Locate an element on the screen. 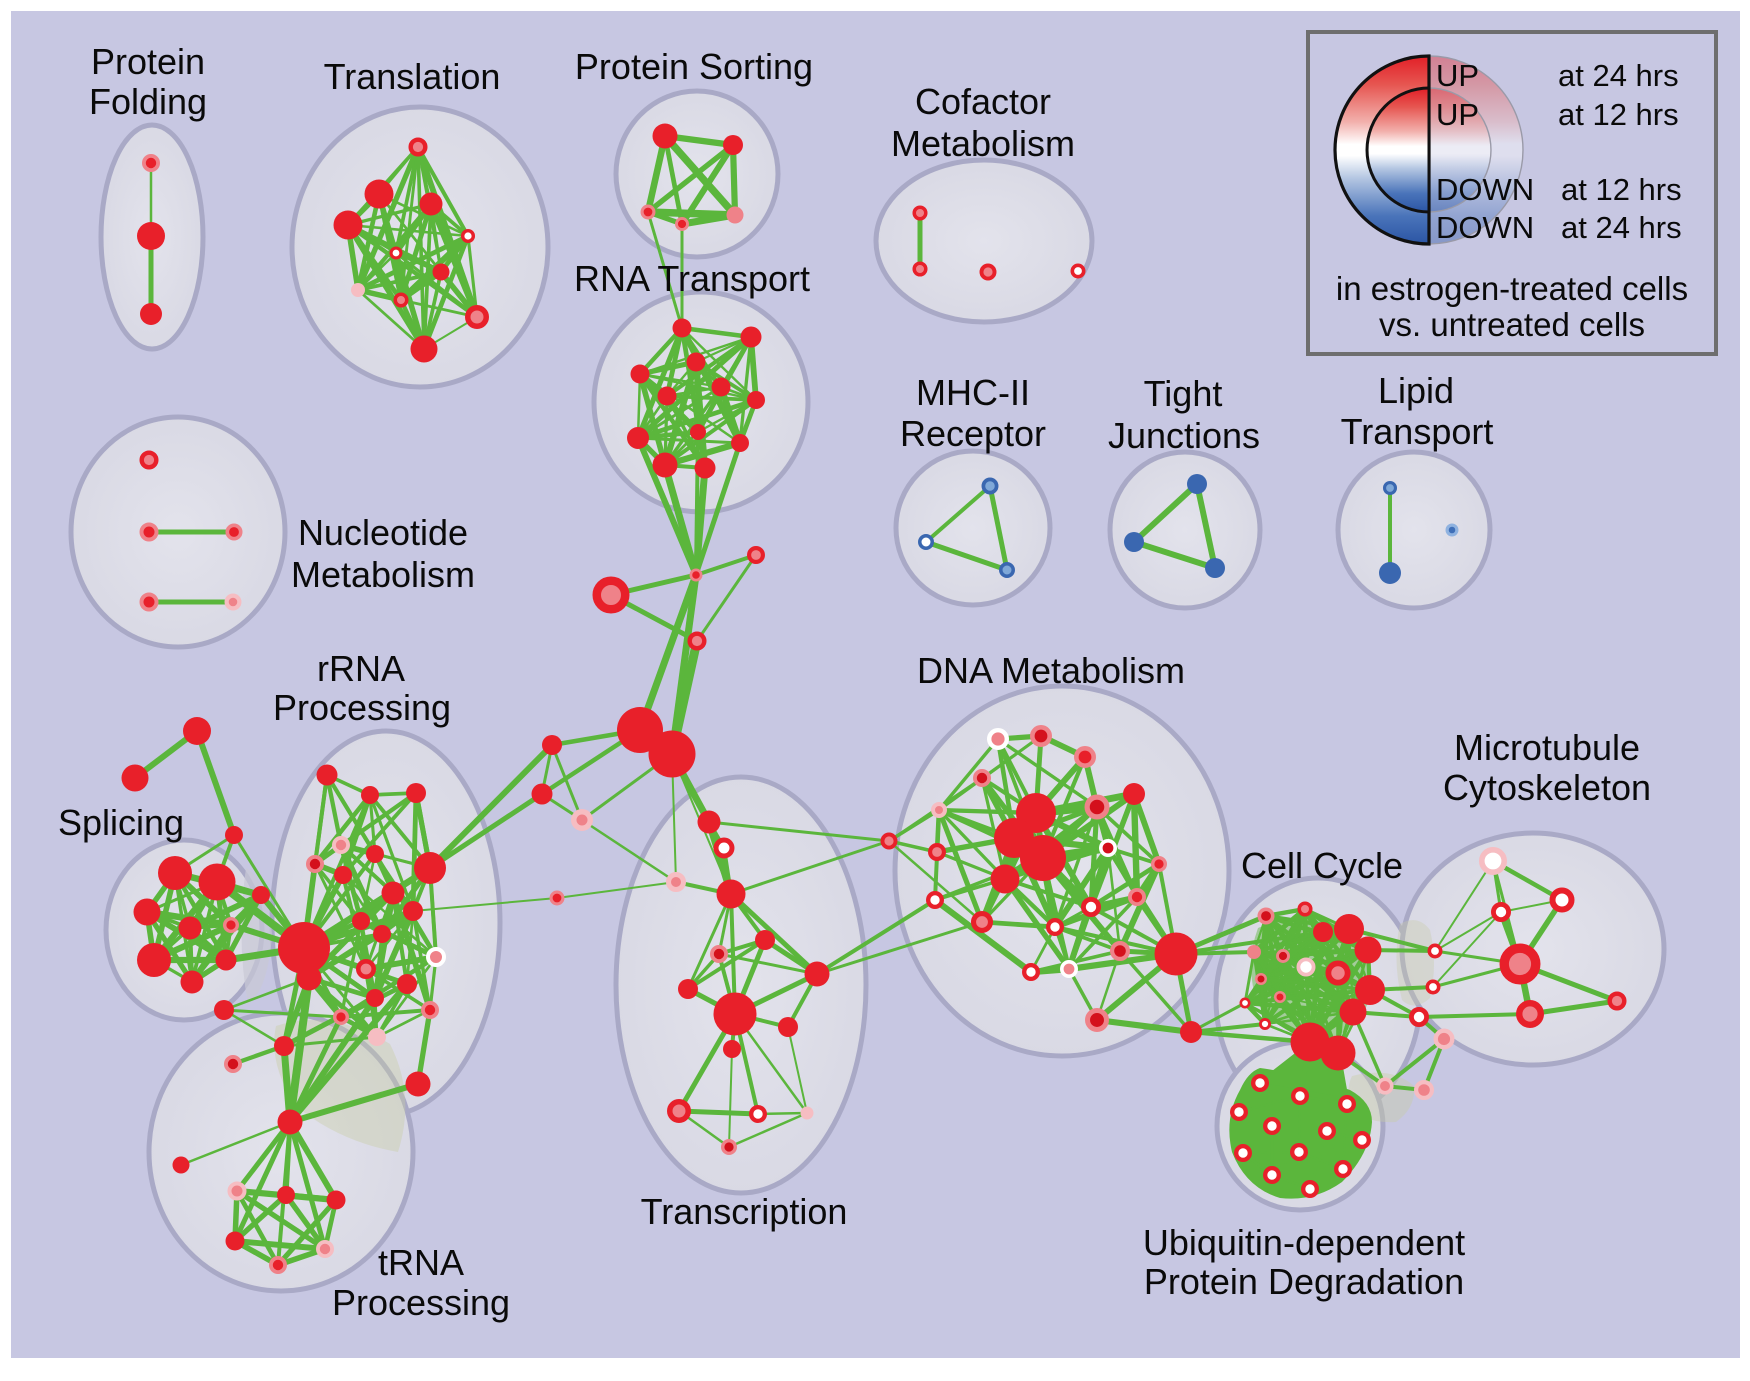 The width and height of the screenshot is (1750, 1381). svg-text: Tight is located at coordinates (1183, 393).